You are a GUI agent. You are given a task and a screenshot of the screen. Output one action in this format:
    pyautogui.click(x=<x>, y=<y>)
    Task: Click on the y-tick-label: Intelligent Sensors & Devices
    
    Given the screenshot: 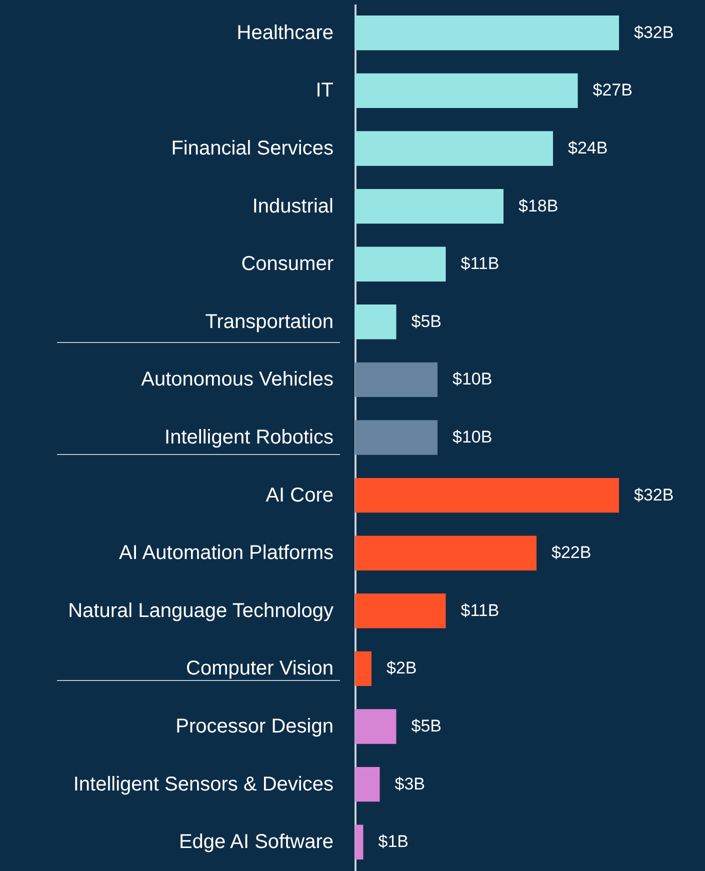 What is the action you would take?
    pyautogui.click(x=203, y=784)
    